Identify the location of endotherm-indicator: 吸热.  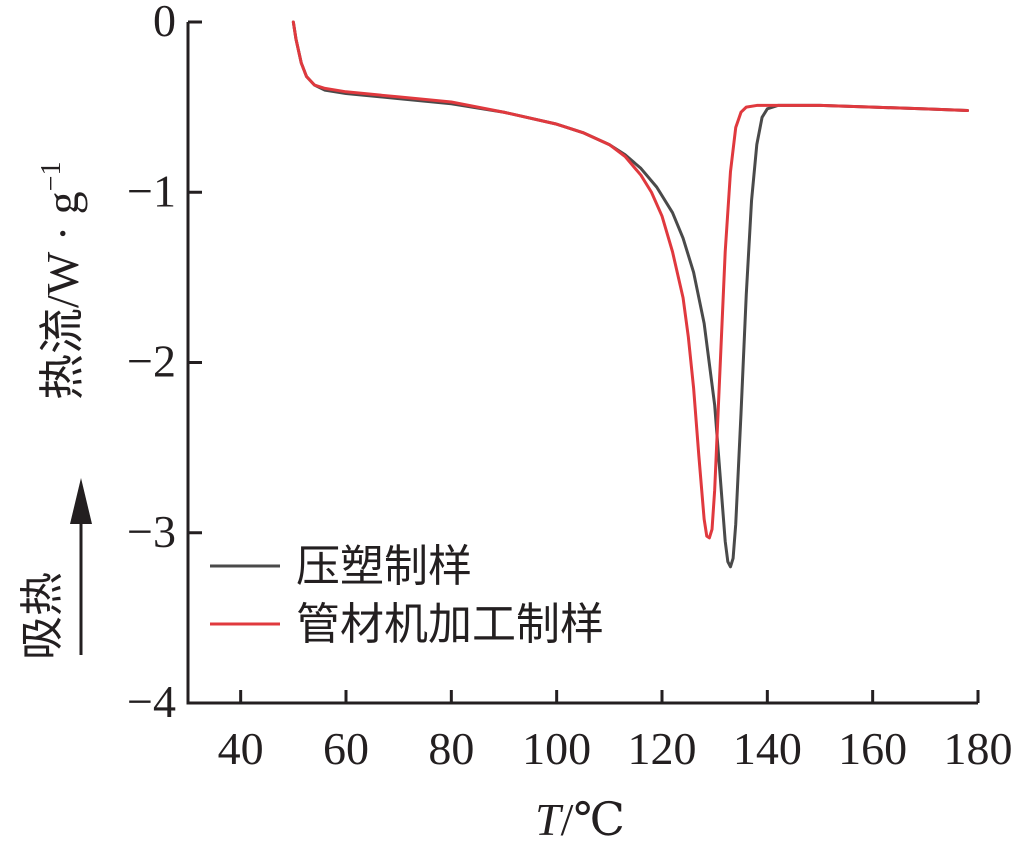
(55, 569).